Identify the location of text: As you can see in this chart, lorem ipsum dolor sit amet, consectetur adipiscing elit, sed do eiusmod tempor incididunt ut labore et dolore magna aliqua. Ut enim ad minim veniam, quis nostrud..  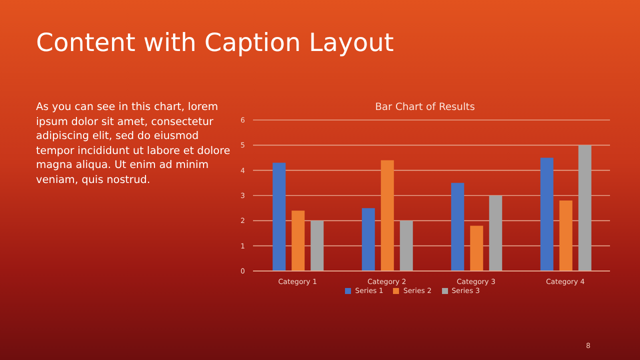
(133, 143).